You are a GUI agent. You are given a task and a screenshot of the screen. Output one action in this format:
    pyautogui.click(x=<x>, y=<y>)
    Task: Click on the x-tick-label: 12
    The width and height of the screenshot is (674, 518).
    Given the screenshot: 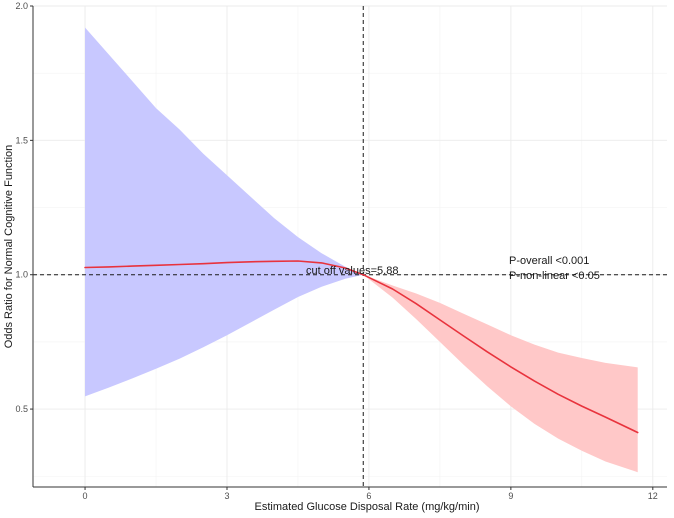 What is the action you would take?
    pyautogui.click(x=653, y=496)
    